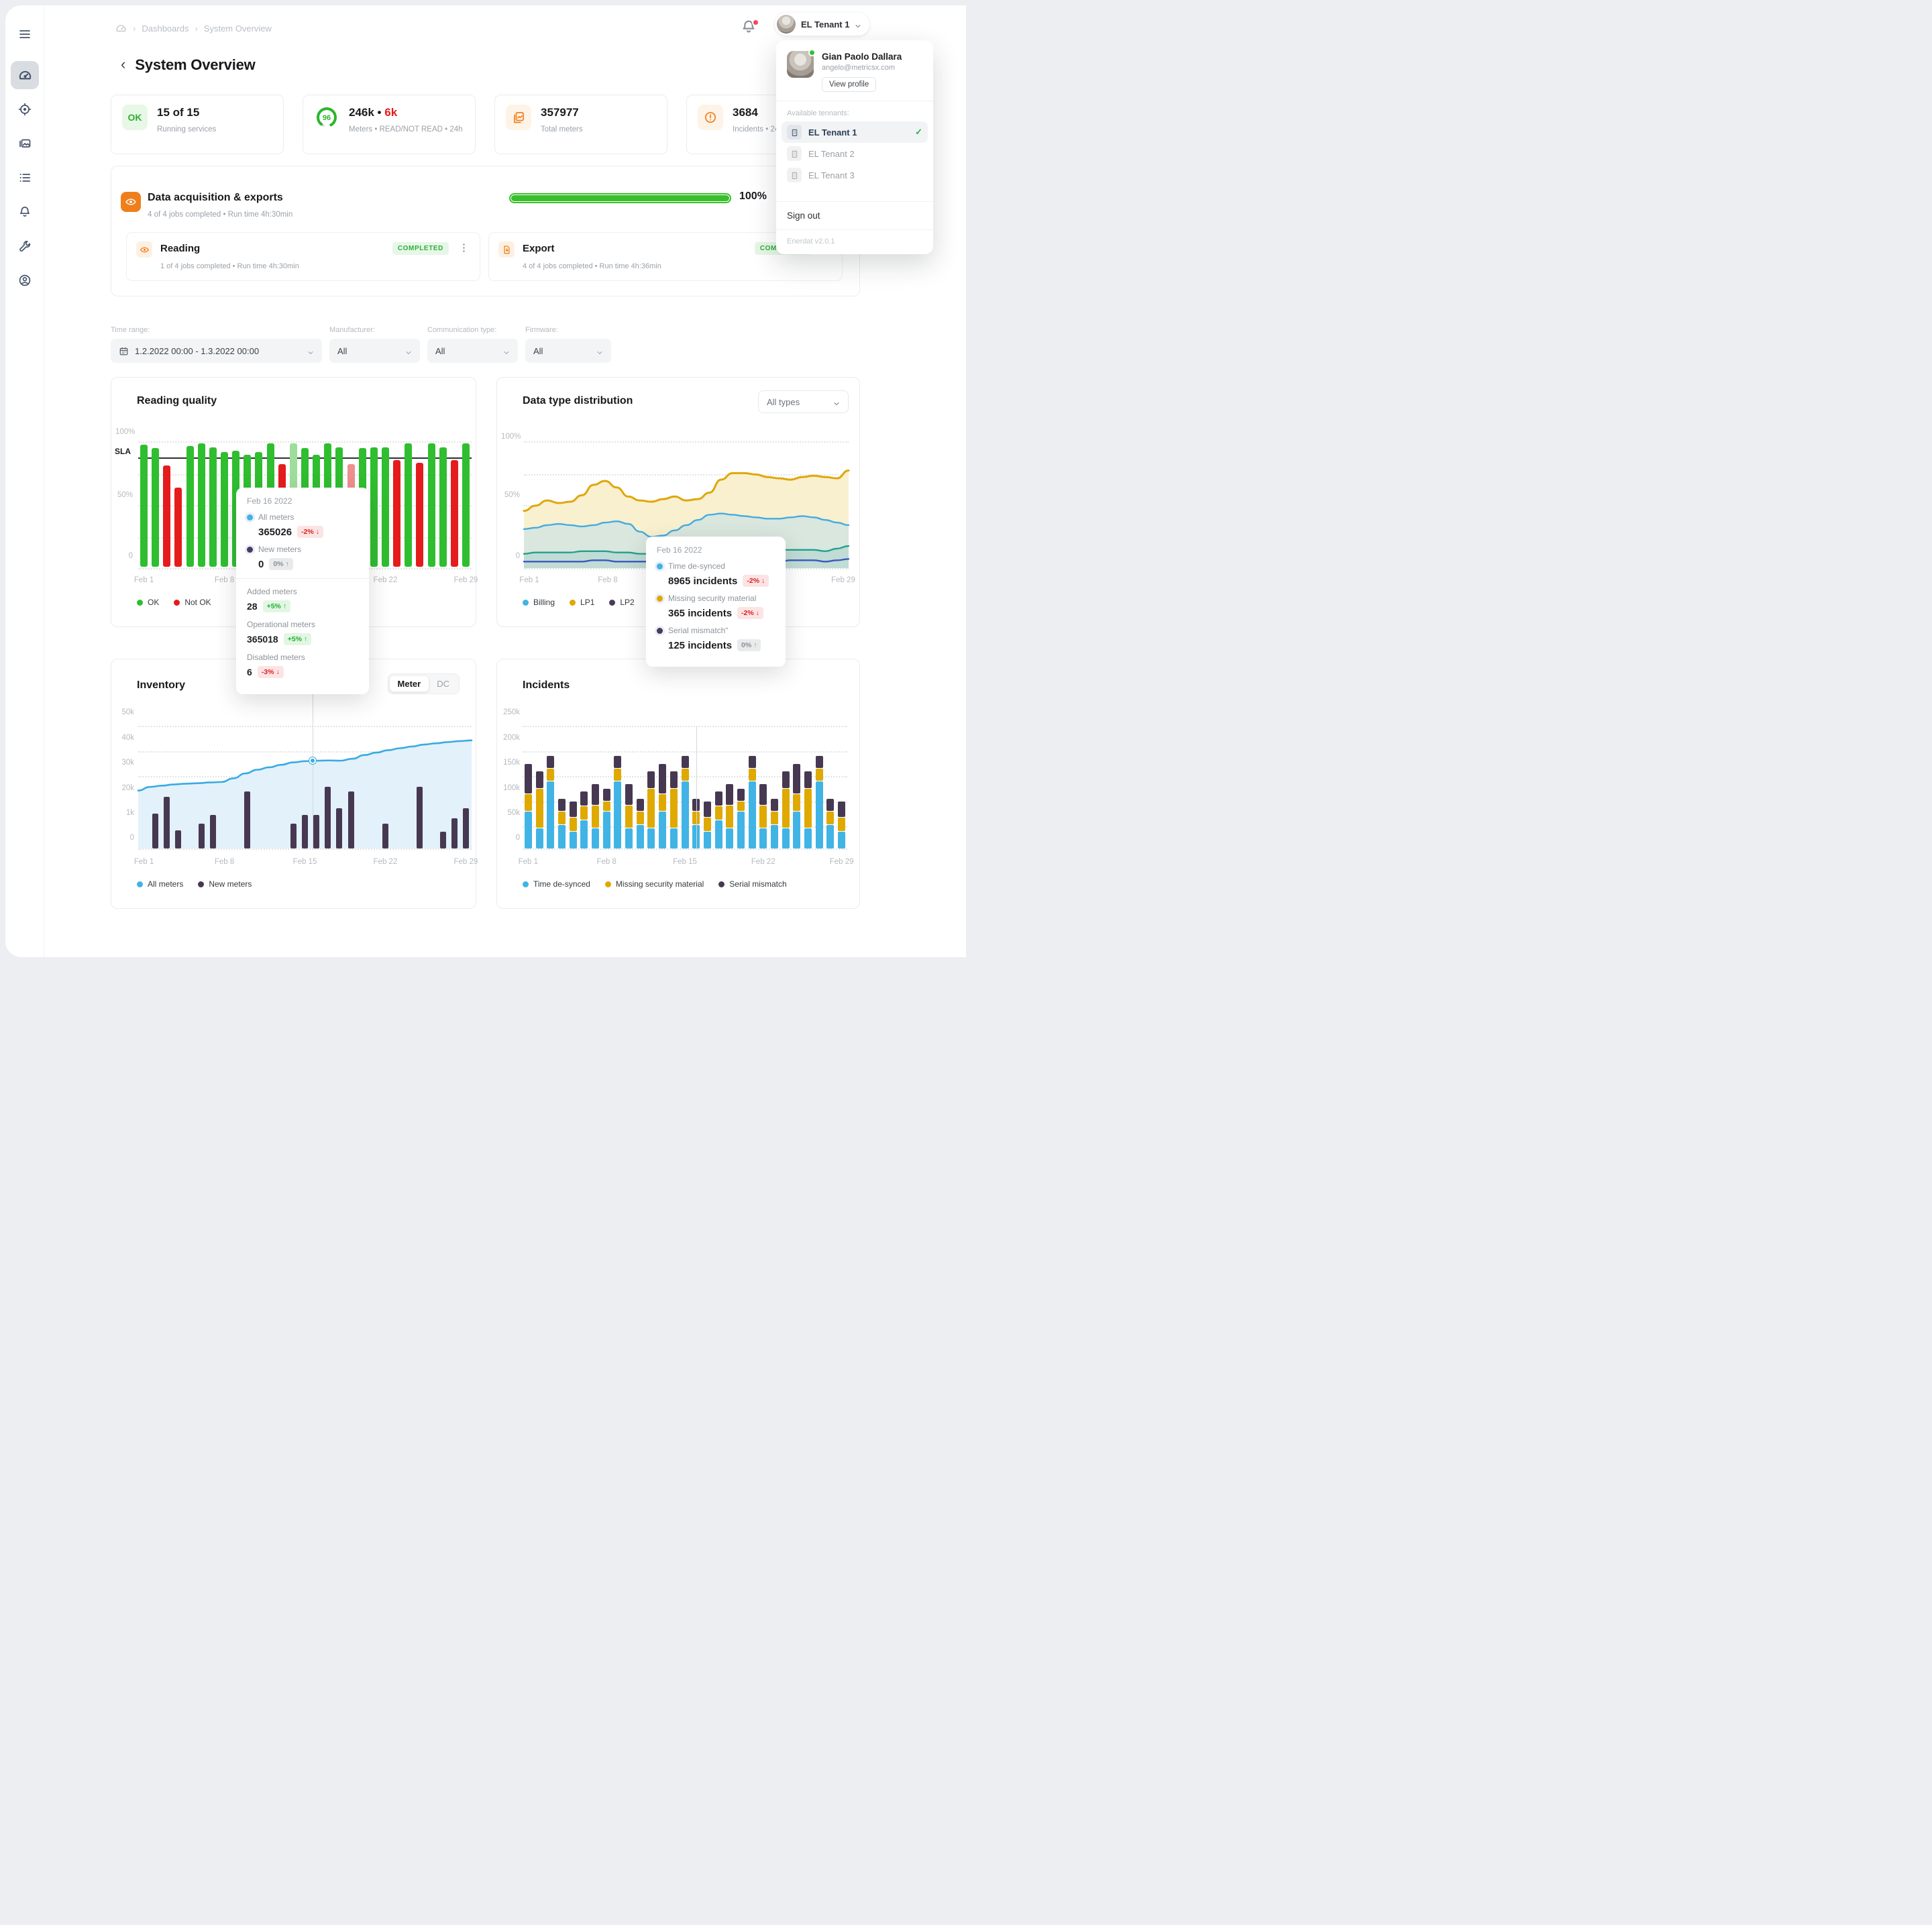  Describe the element at coordinates (568, 351) in the screenshot. I see `filter-select-firmware: All` at that location.